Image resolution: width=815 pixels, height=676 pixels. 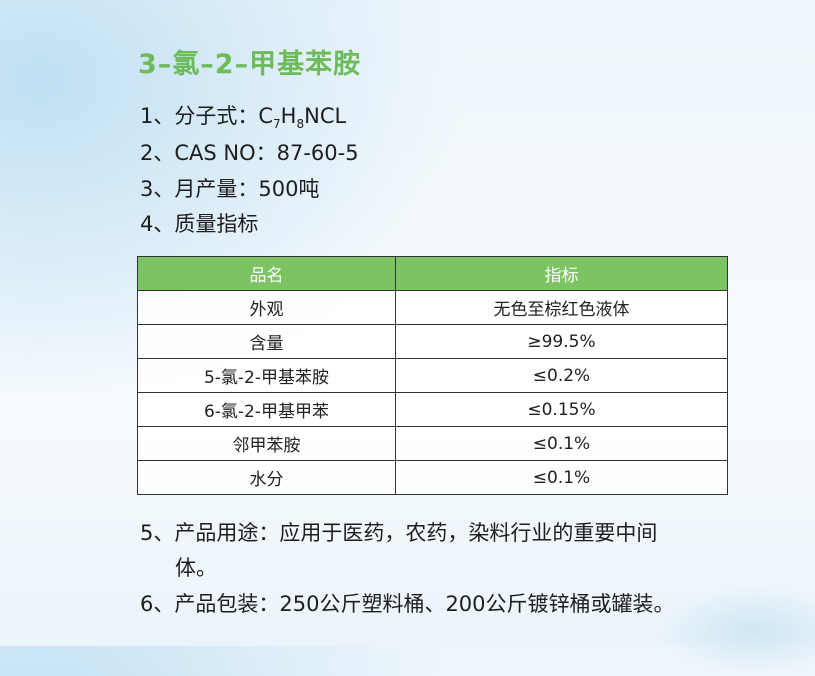 I want to click on formula-sub-c: 7, so click(x=277, y=124).